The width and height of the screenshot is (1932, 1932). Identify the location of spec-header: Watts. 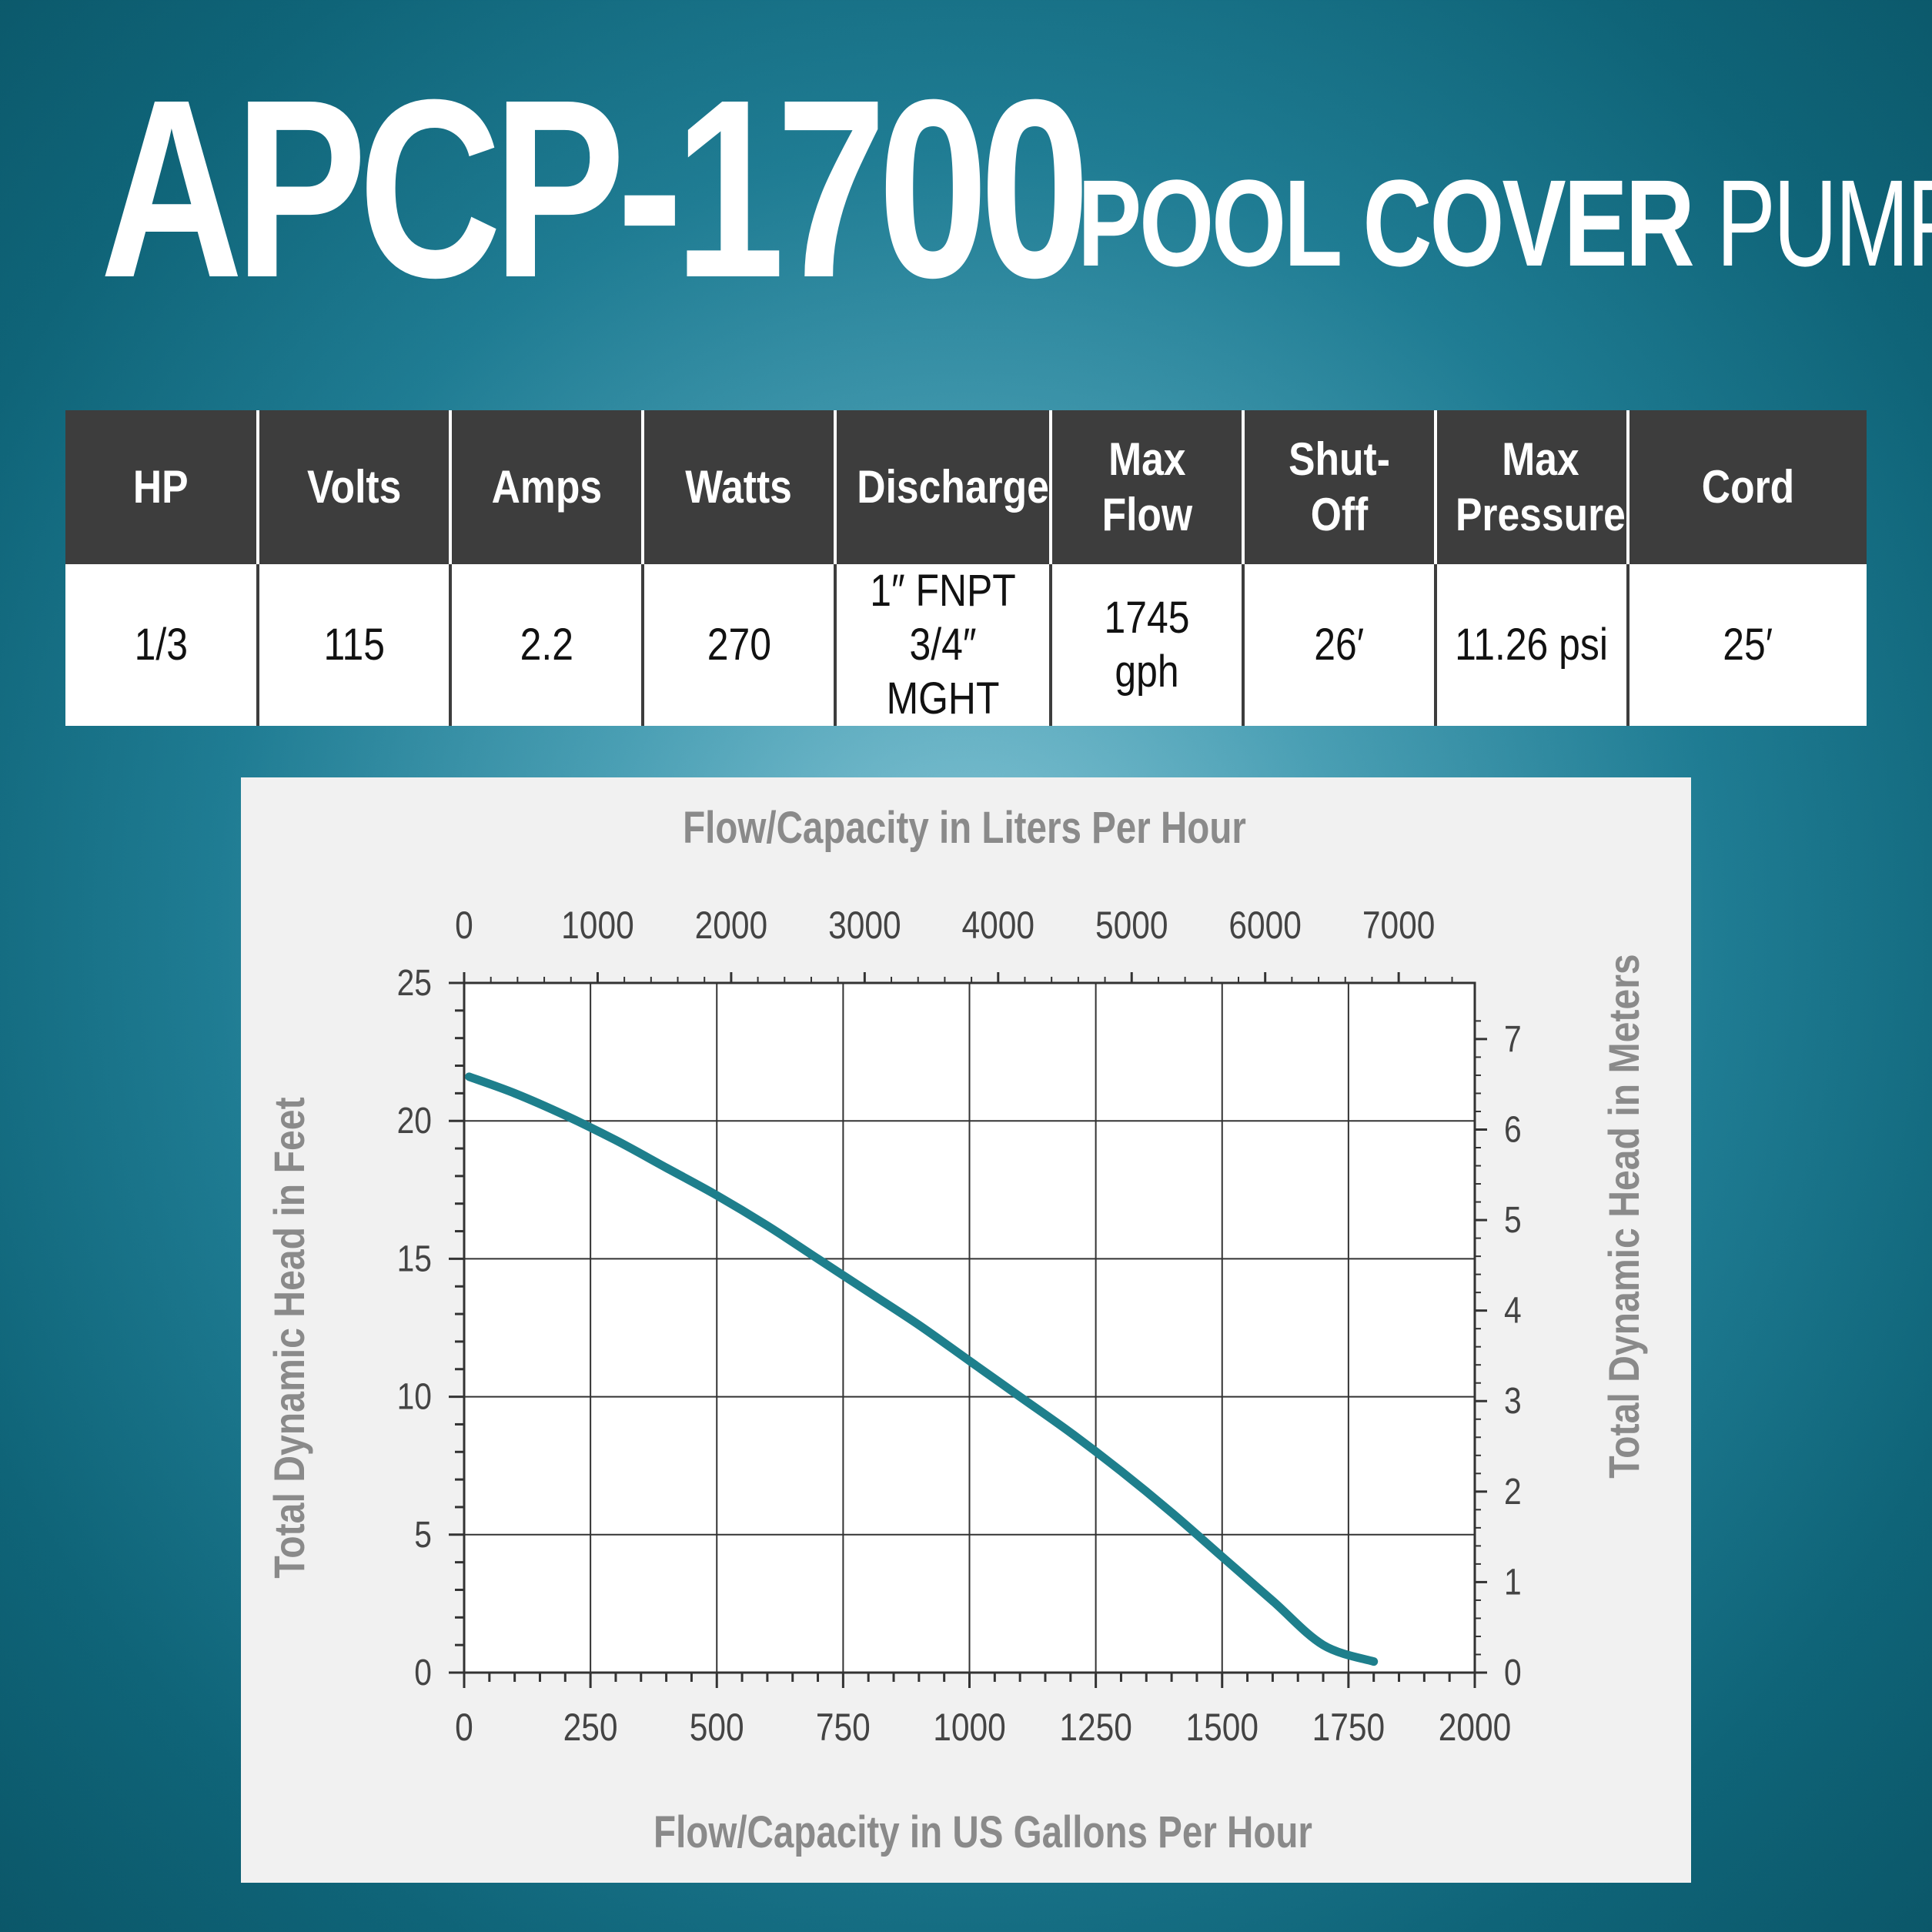
(738, 487).